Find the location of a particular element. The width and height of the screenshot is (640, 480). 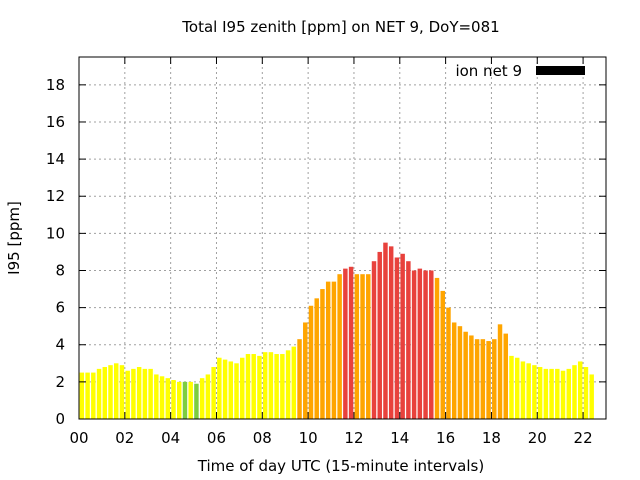

x-tick-label: 20 is located at coordinates (537, 438).